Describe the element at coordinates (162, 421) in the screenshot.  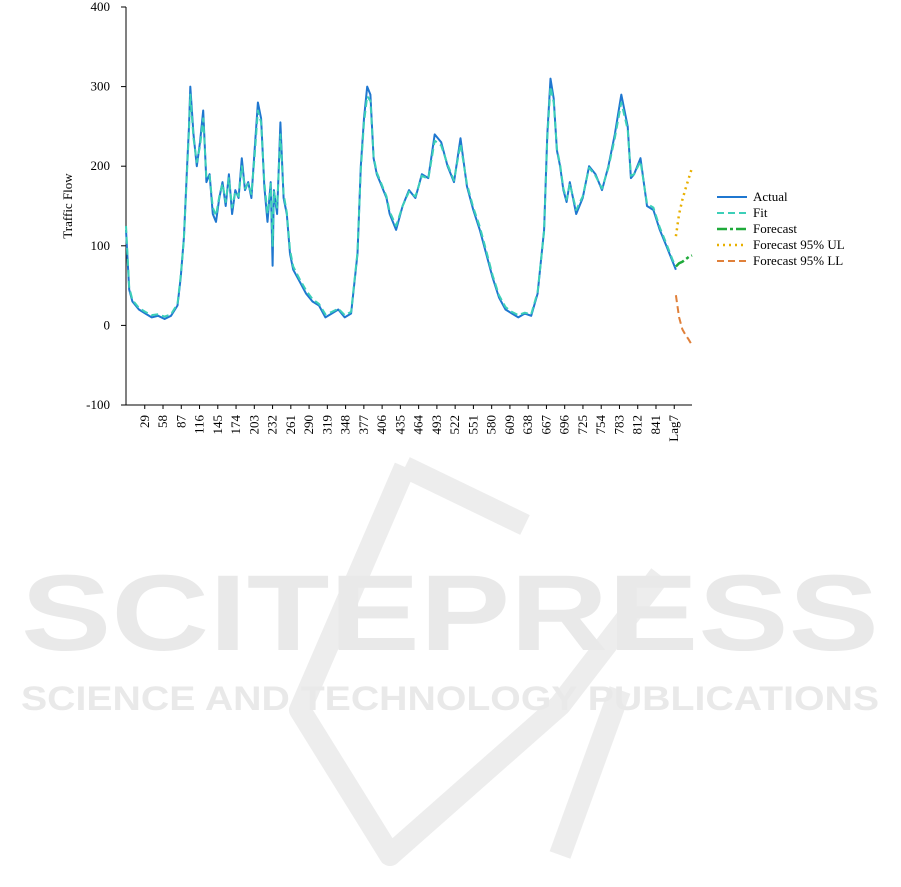
I see `x-tick-label: 58` at that location.